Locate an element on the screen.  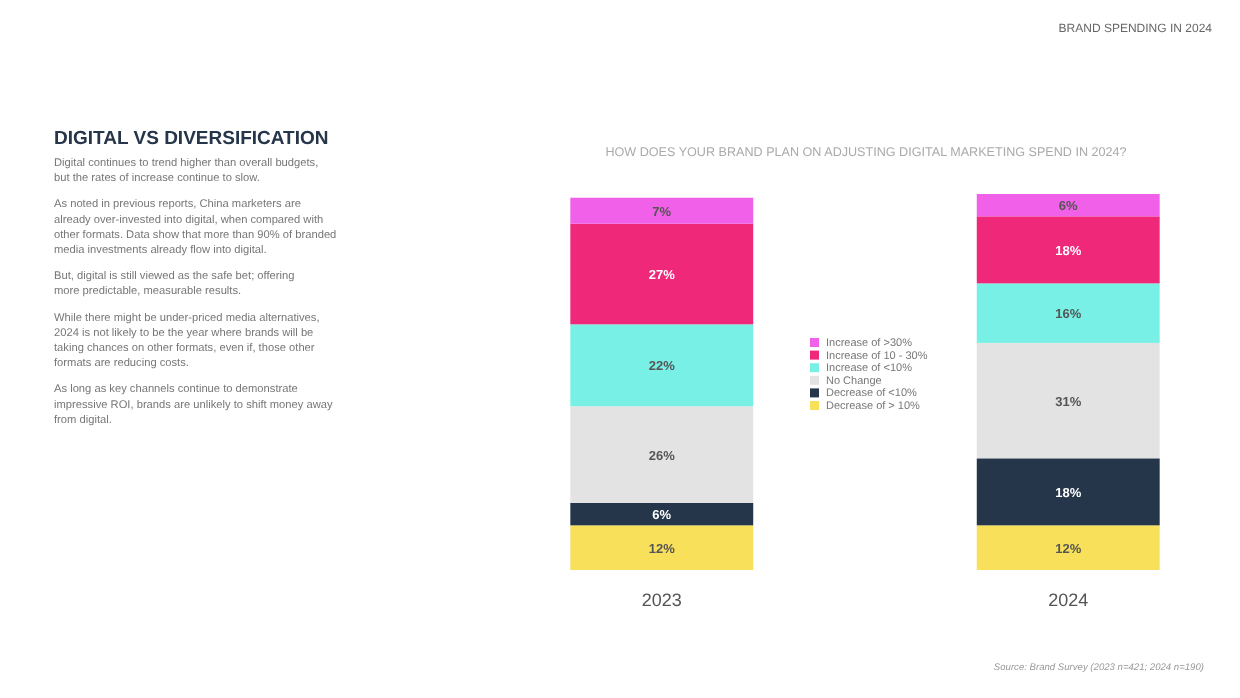
x-tick-label: 2023 is located at coordinates (661, 600).